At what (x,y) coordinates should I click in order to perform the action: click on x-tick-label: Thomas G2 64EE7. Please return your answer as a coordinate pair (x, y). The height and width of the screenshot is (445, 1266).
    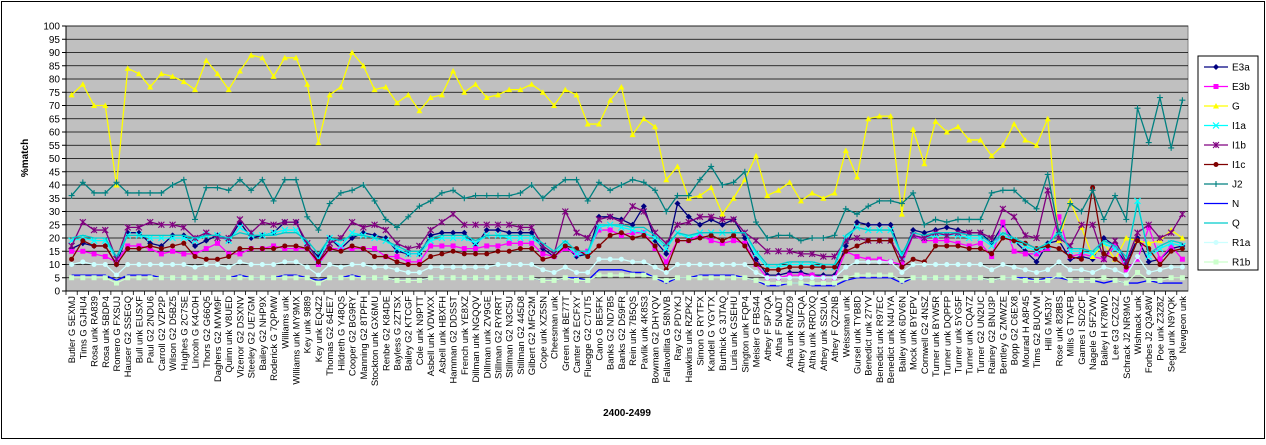
    Looking at the image, I should click on (329, 336).